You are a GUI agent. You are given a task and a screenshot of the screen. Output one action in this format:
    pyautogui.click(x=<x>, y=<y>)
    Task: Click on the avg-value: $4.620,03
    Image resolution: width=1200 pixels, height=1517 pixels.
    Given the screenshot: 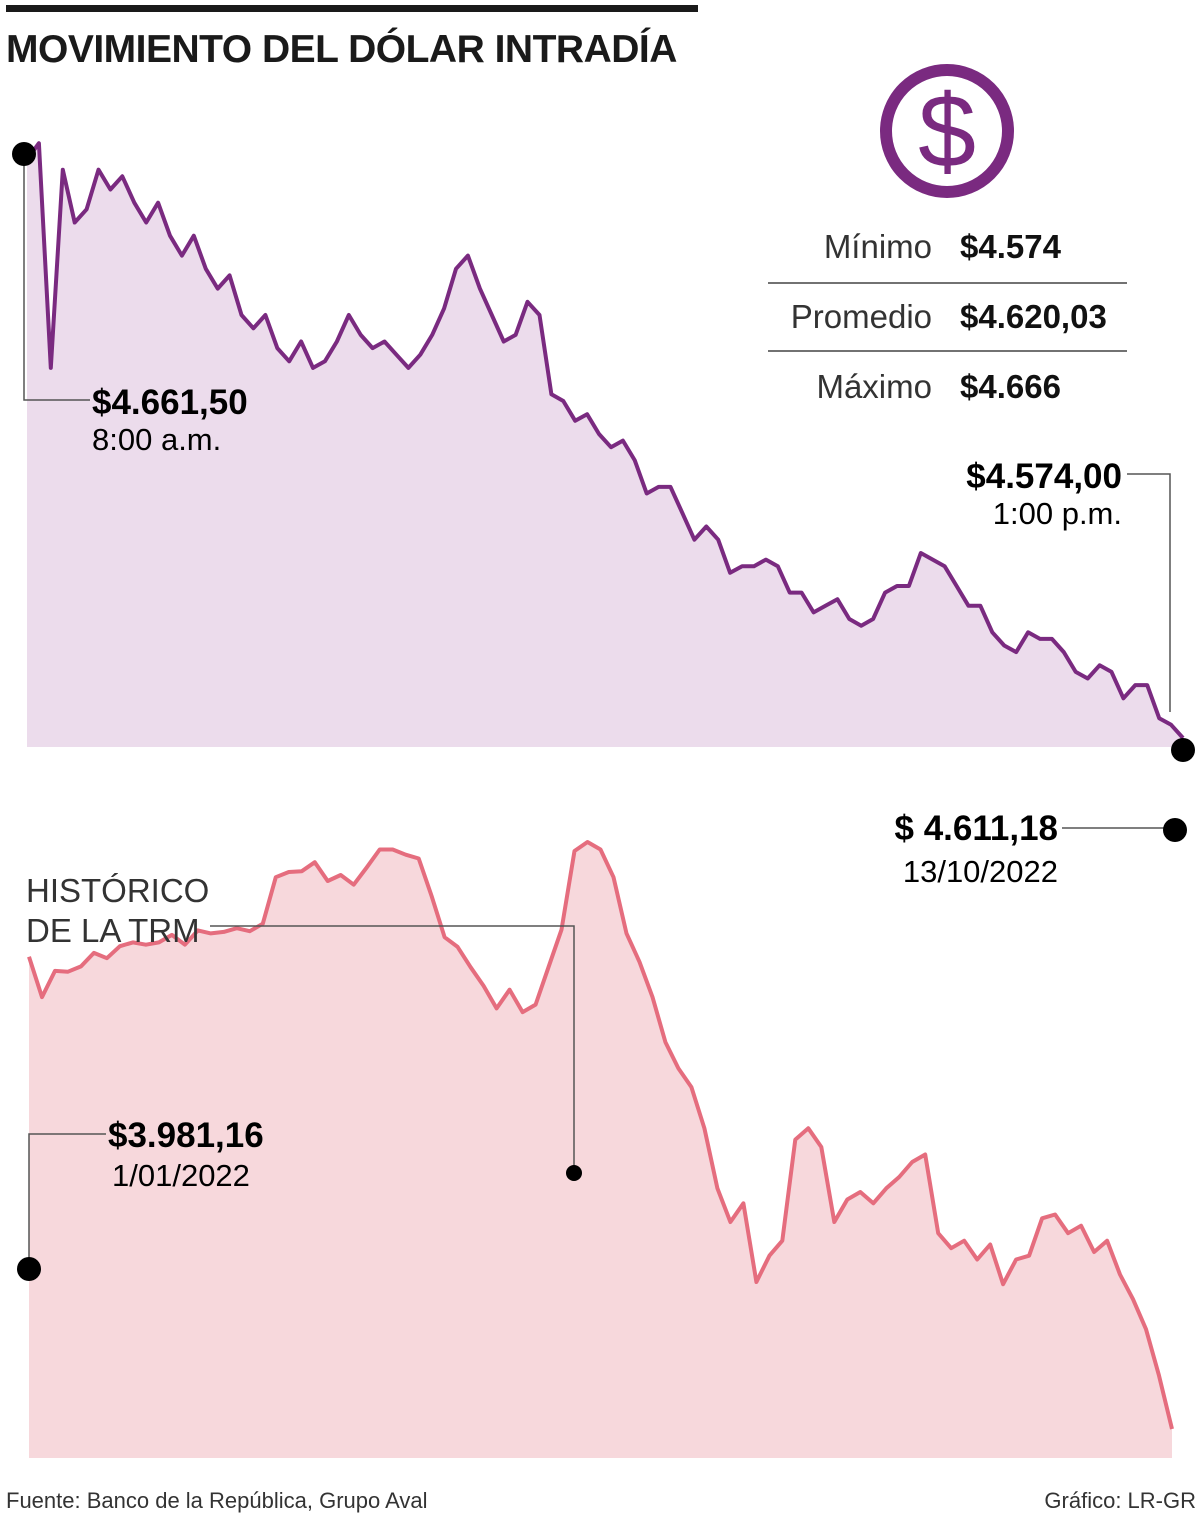 What is the action you would take?
    pyautogui.click(x=1033, y=316)
    